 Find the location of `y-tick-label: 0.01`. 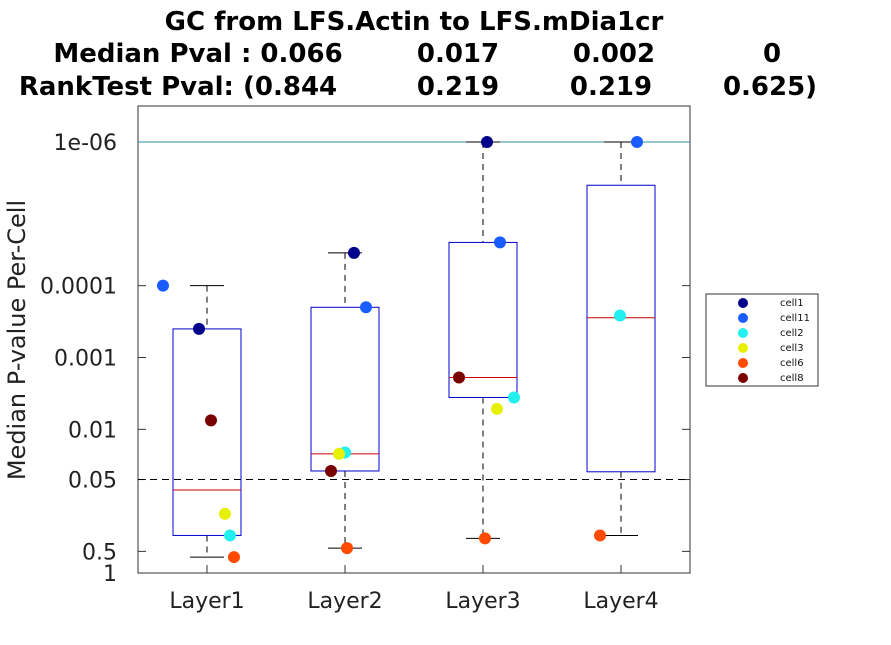

y-tick-label: 0.01 is located at coordinates (92, 430).